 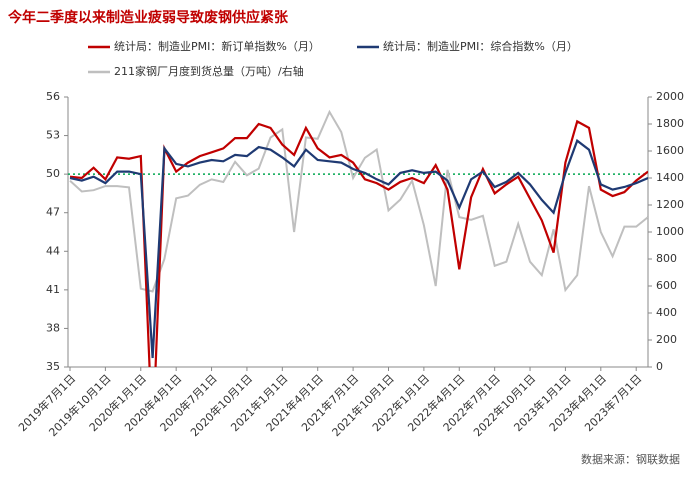 I want to click on y2-tick-label: 1200, so click(x=670, y=204).